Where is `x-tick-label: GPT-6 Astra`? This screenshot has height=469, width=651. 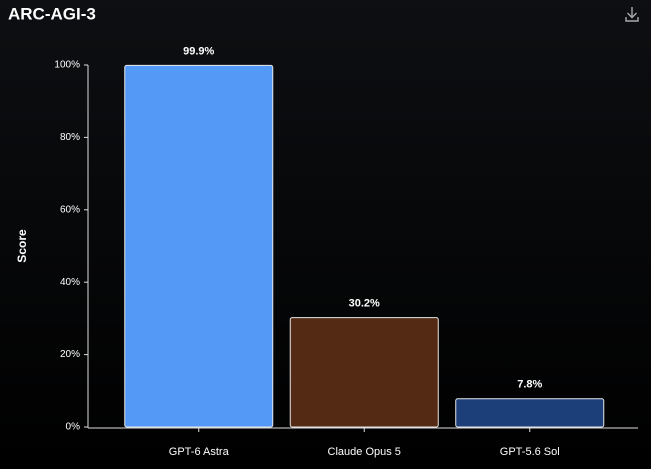
x-tick-label: GPT-6 Astra is located at coordinates (199, 452).